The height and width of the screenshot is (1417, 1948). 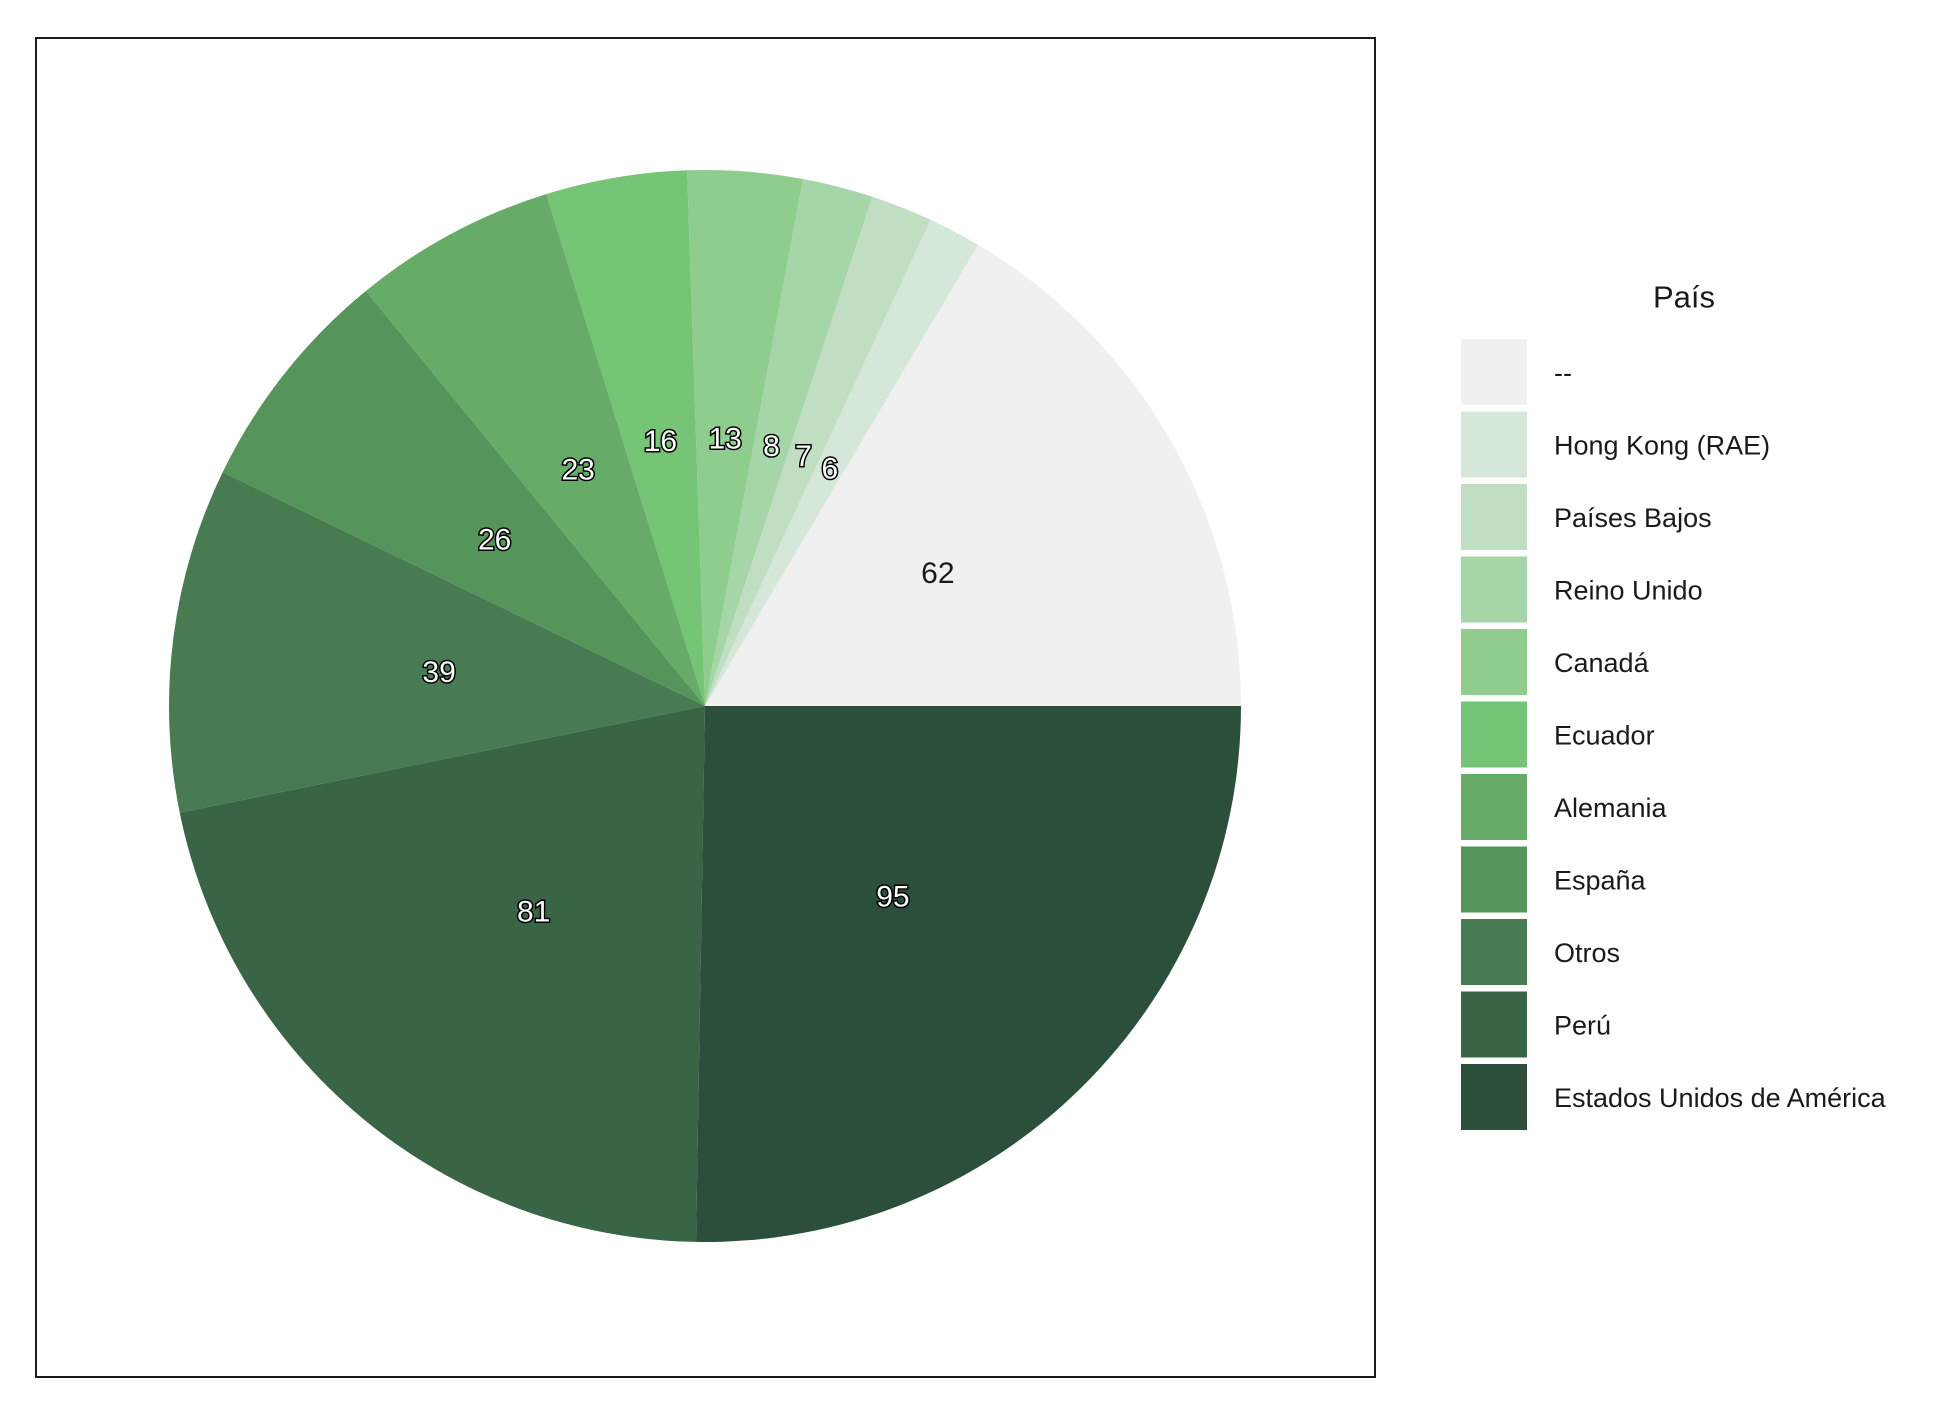 I want to click on slice-label-peru: 81, so click(x=533, y=912).